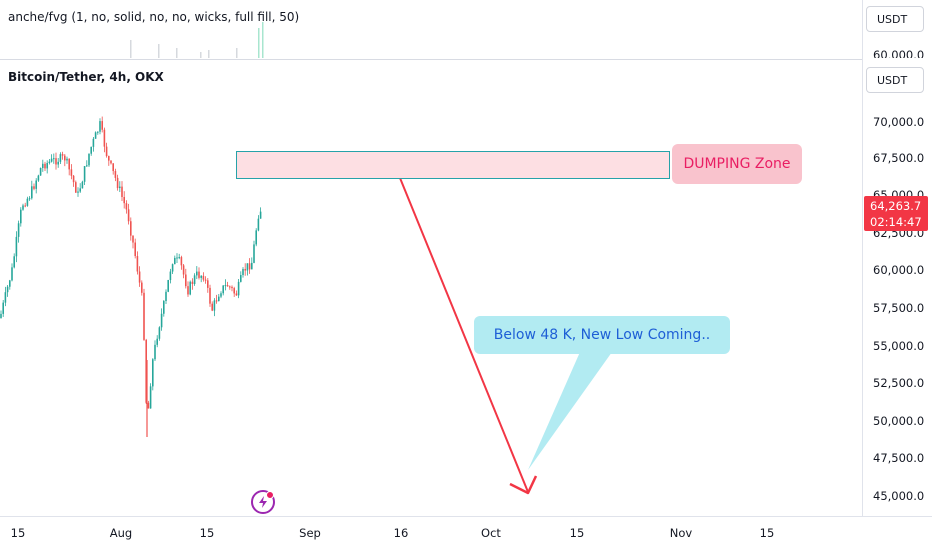  What do you see at coordinates (896, 222) in the screenshot?
I see `bar-countdown: 02:14:47` at bounding box center [896, 222].